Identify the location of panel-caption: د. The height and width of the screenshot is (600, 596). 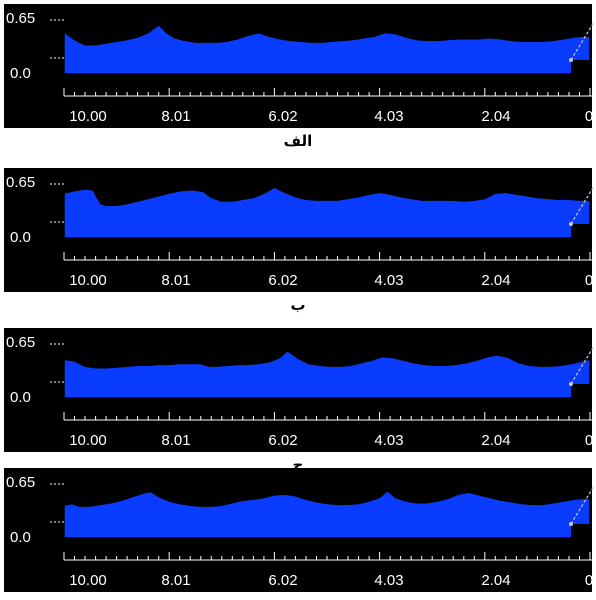
(298, 598).